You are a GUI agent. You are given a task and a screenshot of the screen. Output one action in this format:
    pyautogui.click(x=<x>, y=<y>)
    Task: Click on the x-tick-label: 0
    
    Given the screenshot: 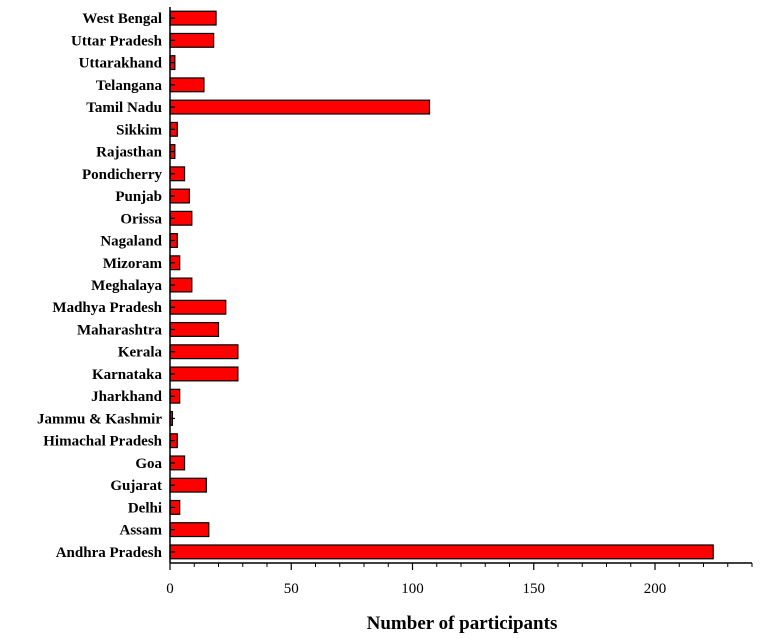 What is the action you would take?
    pyautogui.click(x=170, y=589)
    